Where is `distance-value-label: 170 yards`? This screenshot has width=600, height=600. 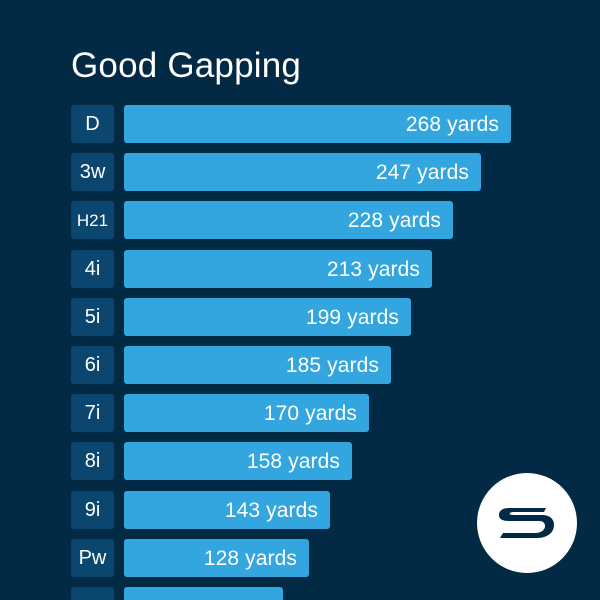 distance-value-label: 170 yards is located at coordinates (310, 413).